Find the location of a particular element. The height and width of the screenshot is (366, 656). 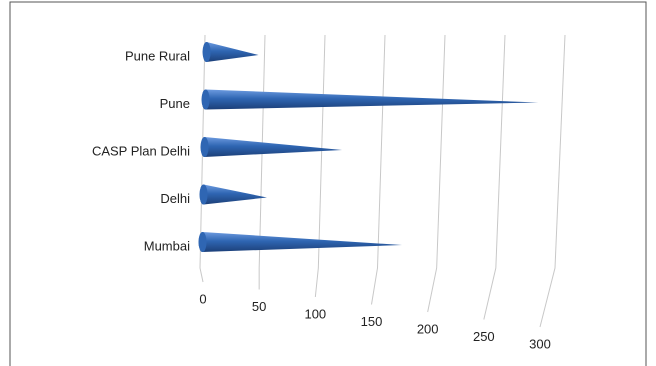

x-tick-label: 100 is located at coordinates (315, 313).